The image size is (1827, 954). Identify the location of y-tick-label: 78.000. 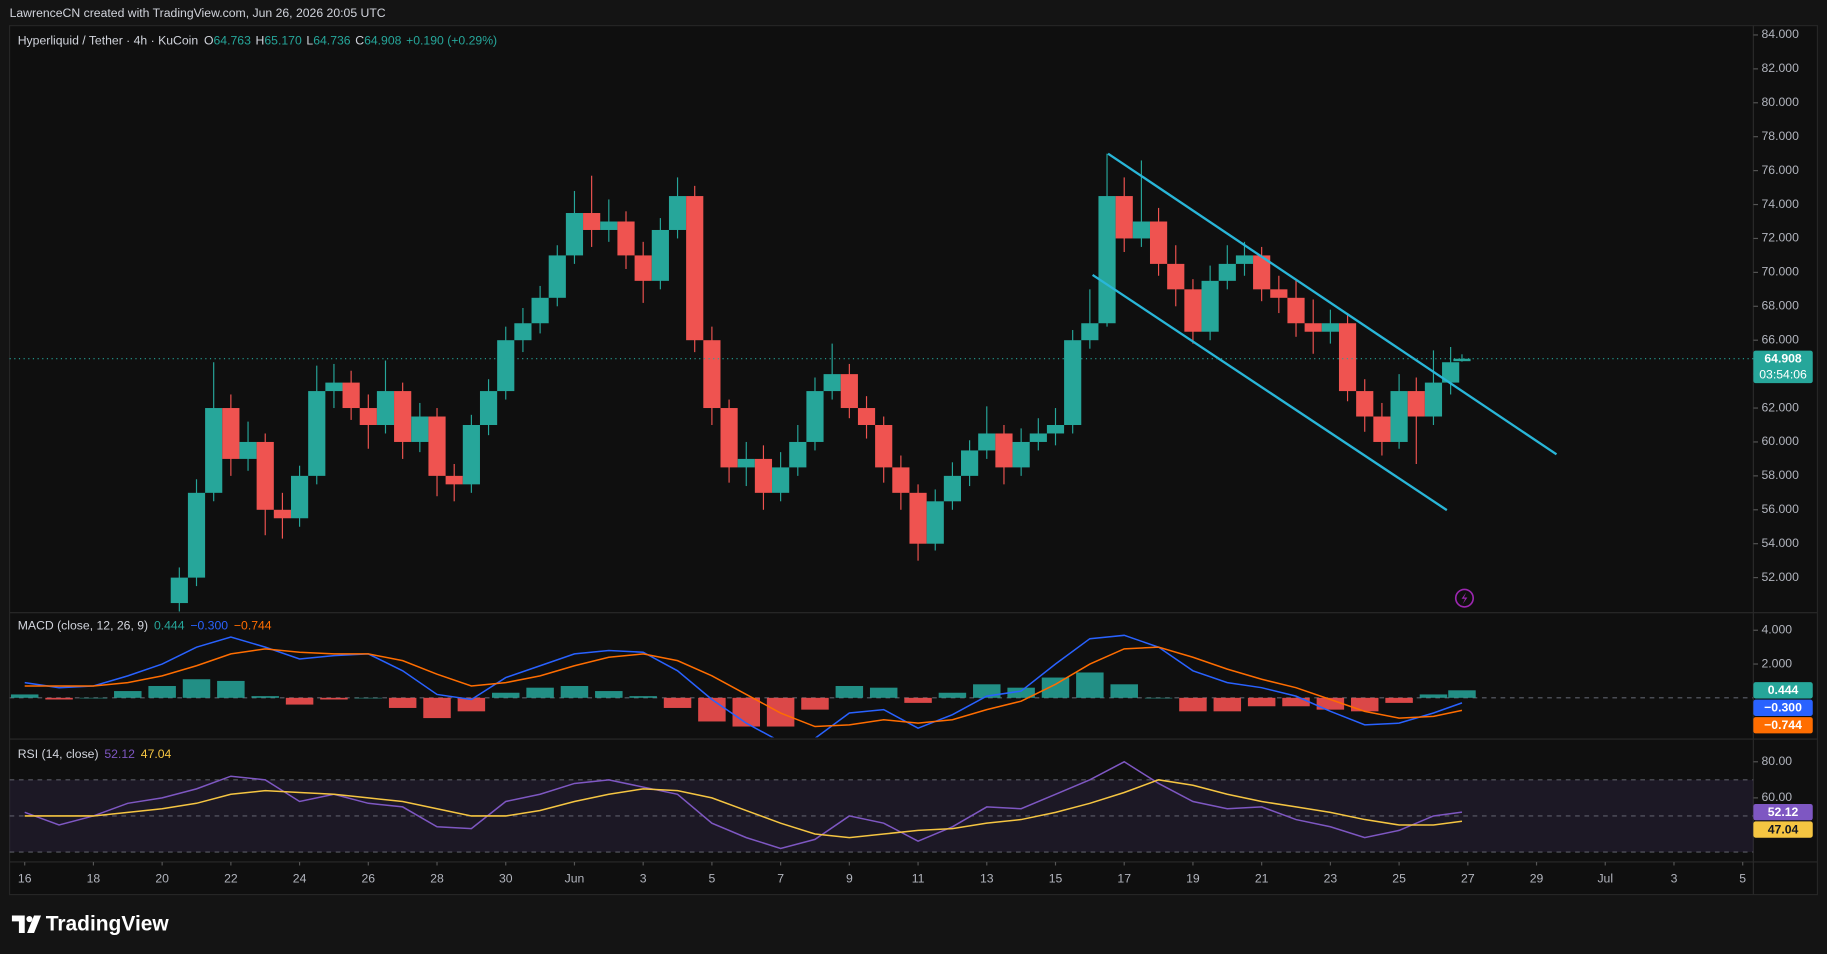
(1781, 136).